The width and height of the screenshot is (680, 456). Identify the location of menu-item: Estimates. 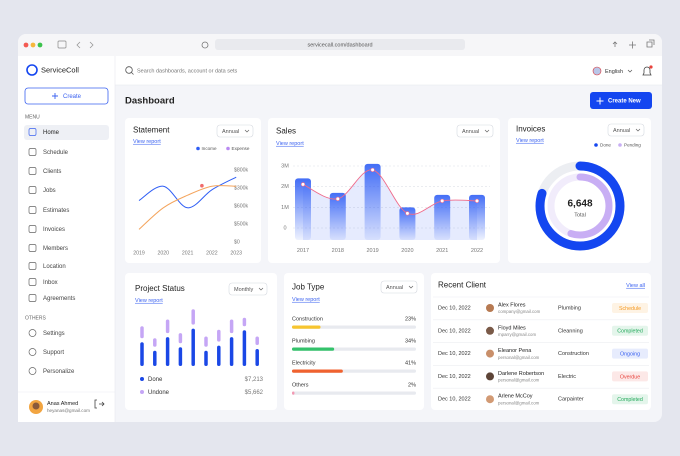
(56, 211).